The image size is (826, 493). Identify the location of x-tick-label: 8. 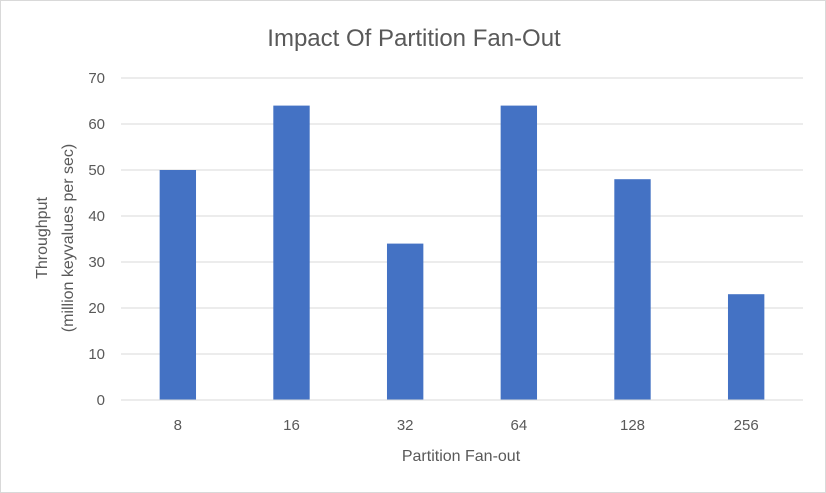
(178, 425).